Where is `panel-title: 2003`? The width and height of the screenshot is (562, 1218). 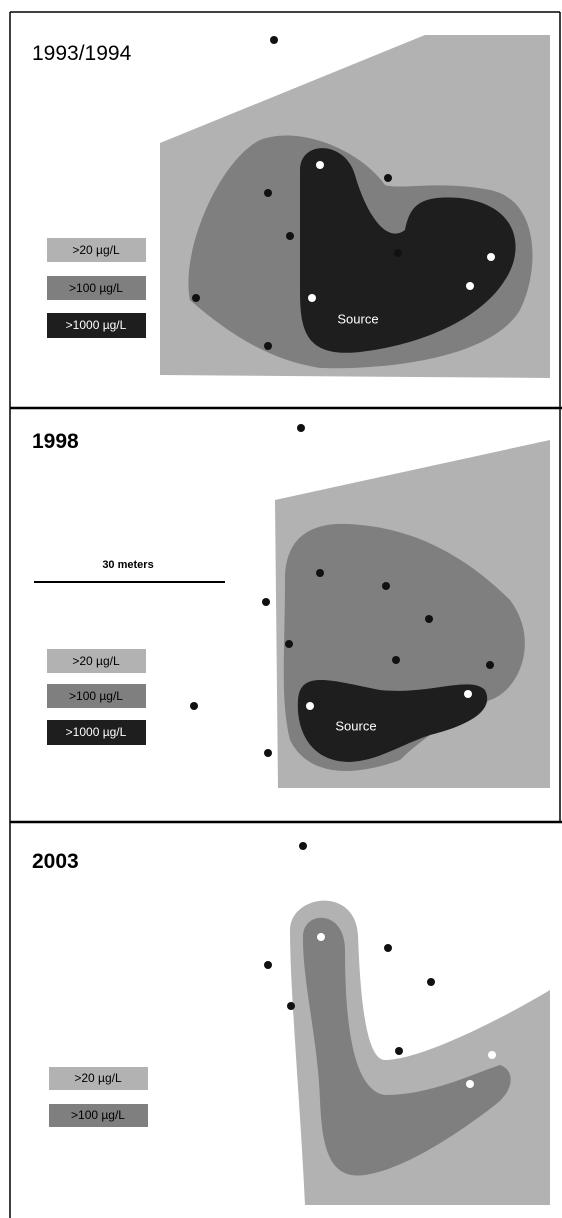 panel-title: 2003 is located at coordinates (55, 861).